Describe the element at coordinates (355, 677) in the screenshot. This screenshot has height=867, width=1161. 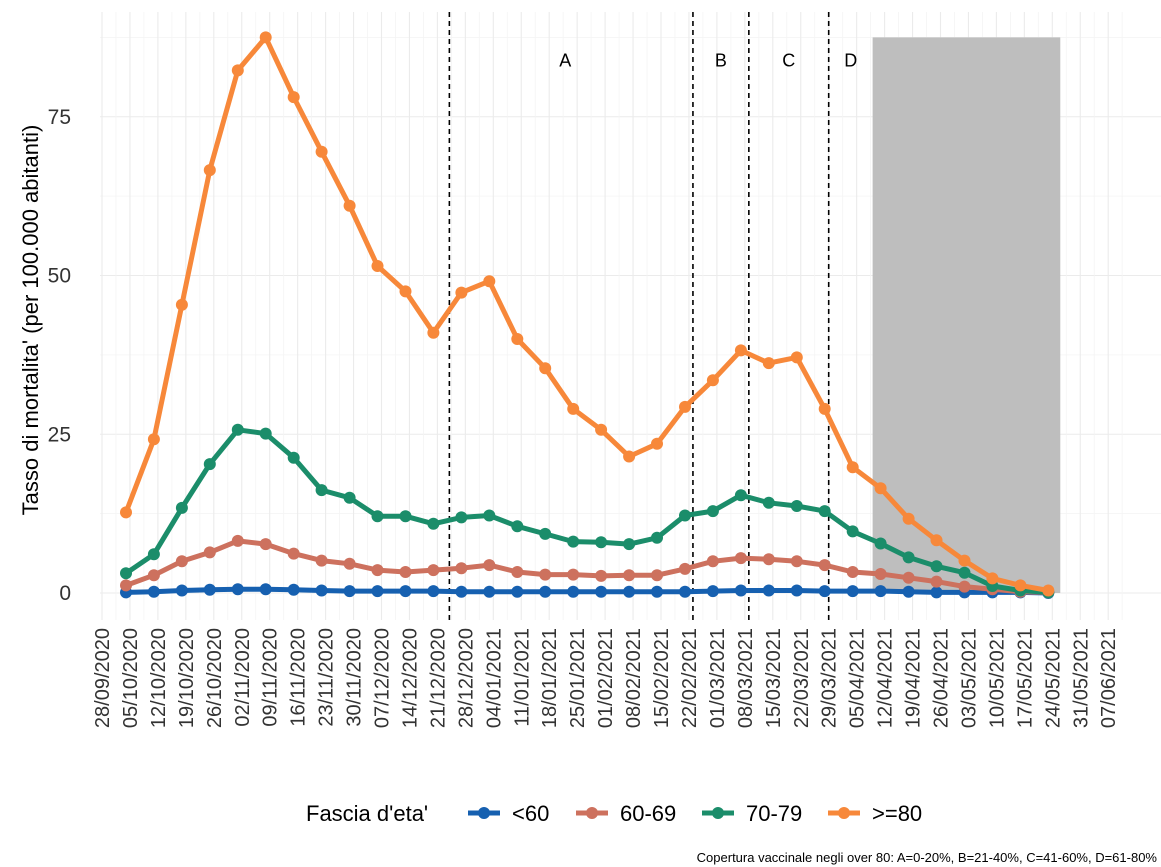
I see `x-tick-label: 30/11/2020` at that location.